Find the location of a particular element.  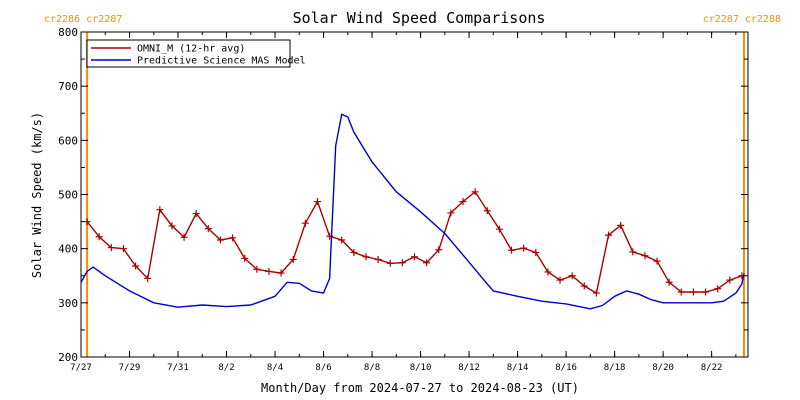

y-tick-label: 300 is located at coordinates (68, 303).